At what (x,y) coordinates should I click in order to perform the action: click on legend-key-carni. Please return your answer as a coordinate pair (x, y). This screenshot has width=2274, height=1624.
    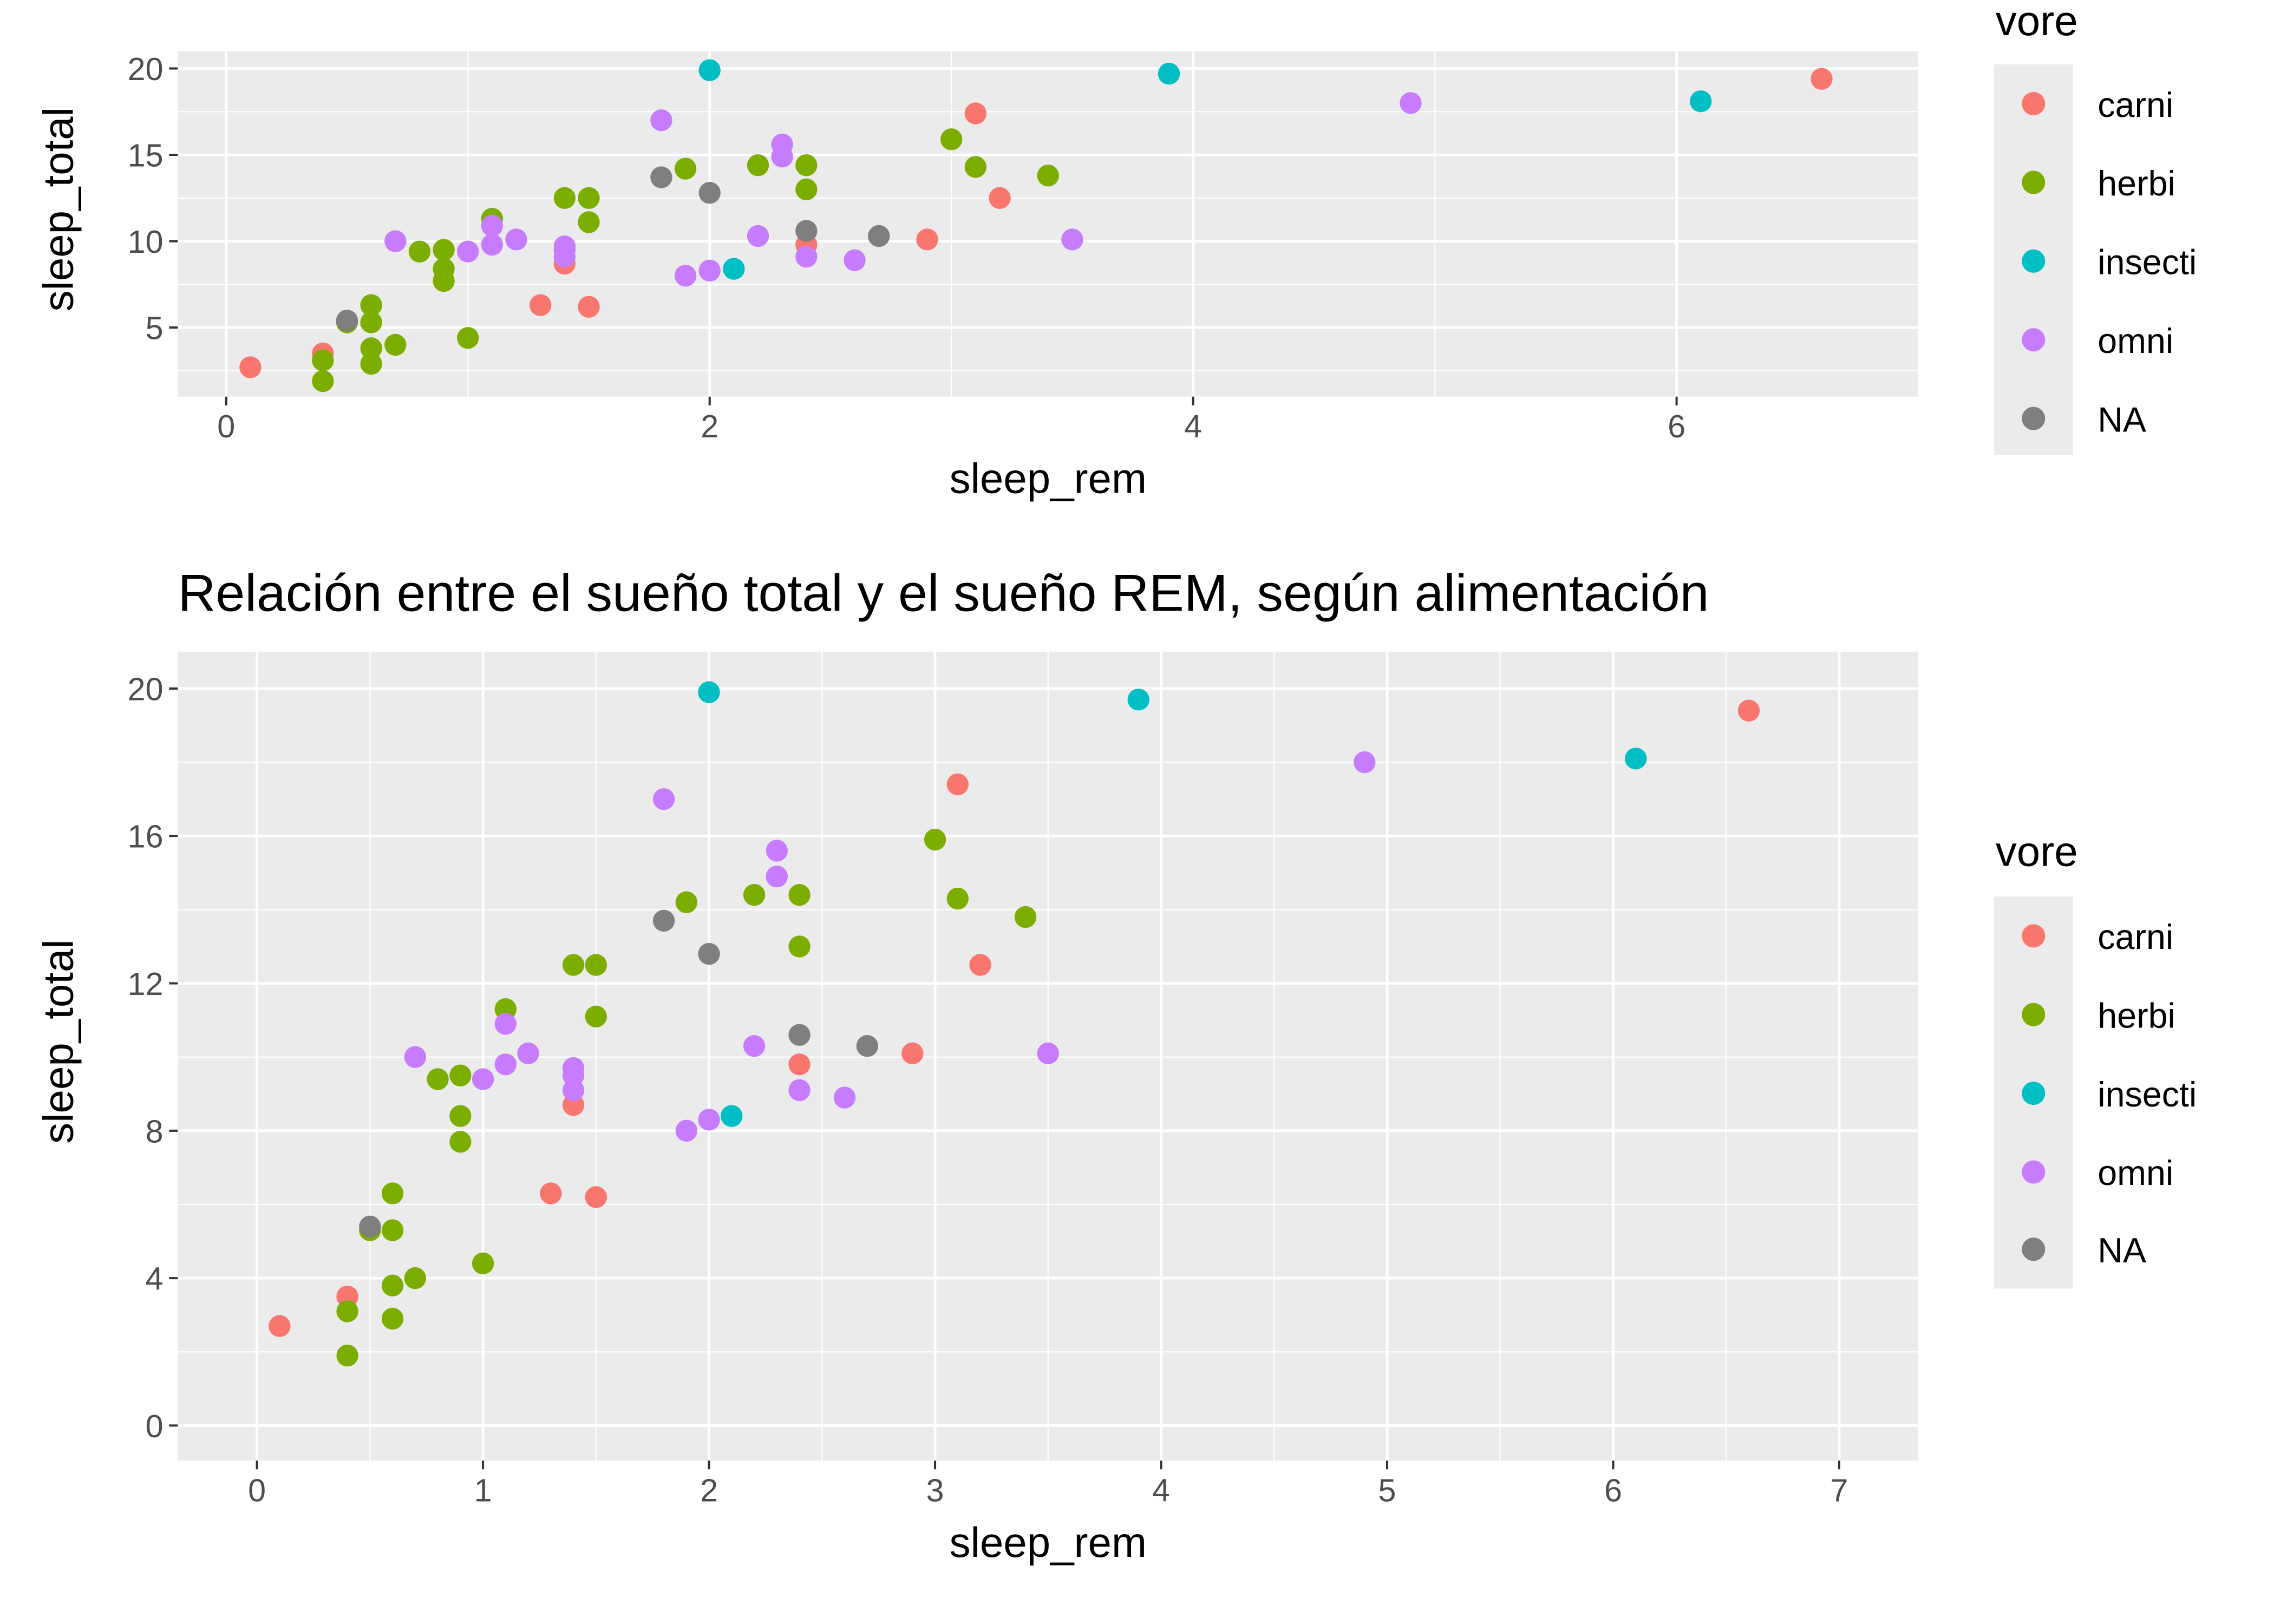
    Looking at the image, I should click on (2034, 936).